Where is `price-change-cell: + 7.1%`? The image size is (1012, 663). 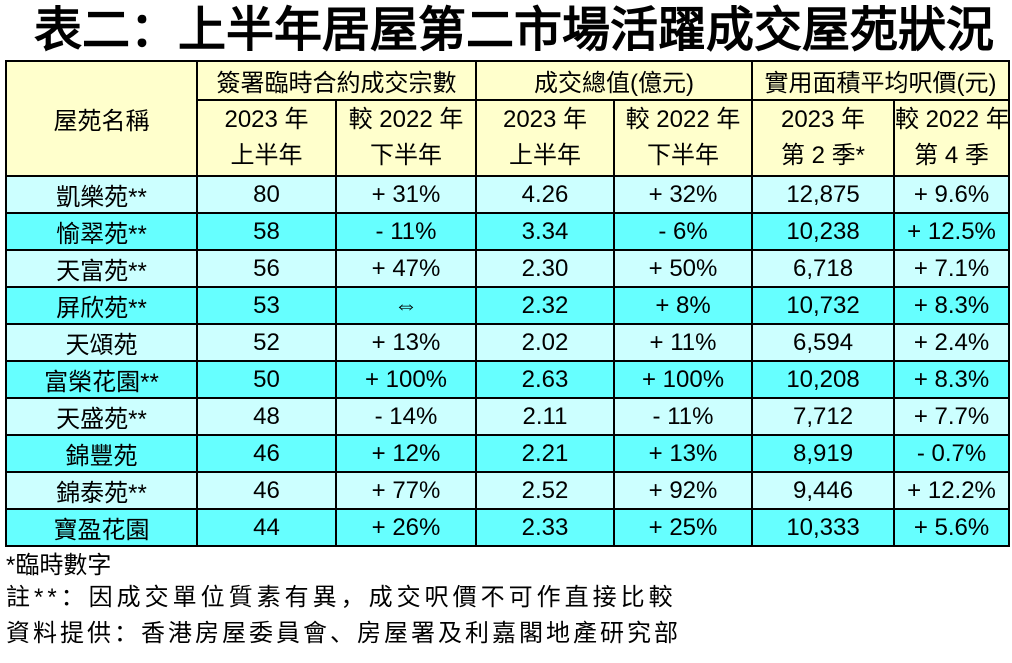
price-change-cell: + 7.1% is located at coordinates (952, 268).